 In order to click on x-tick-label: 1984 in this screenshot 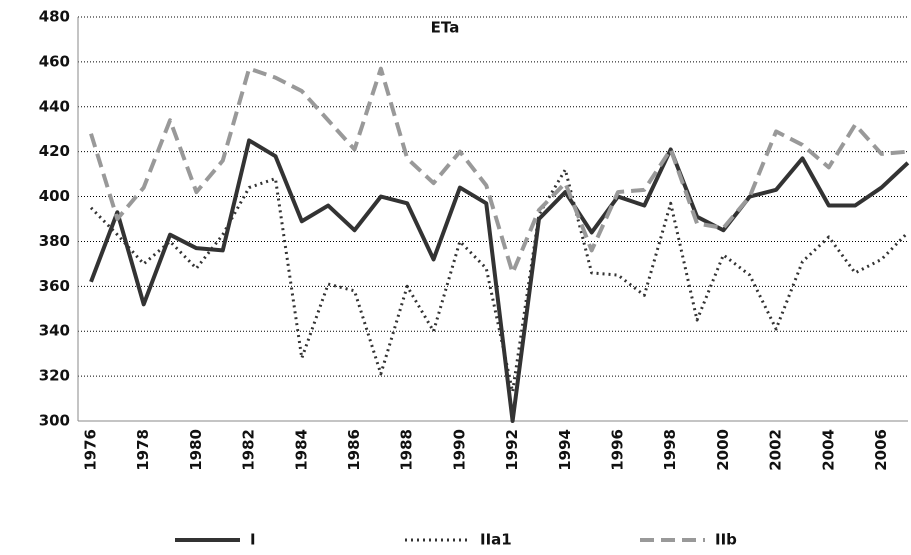, I will do `click(301, 450)`.